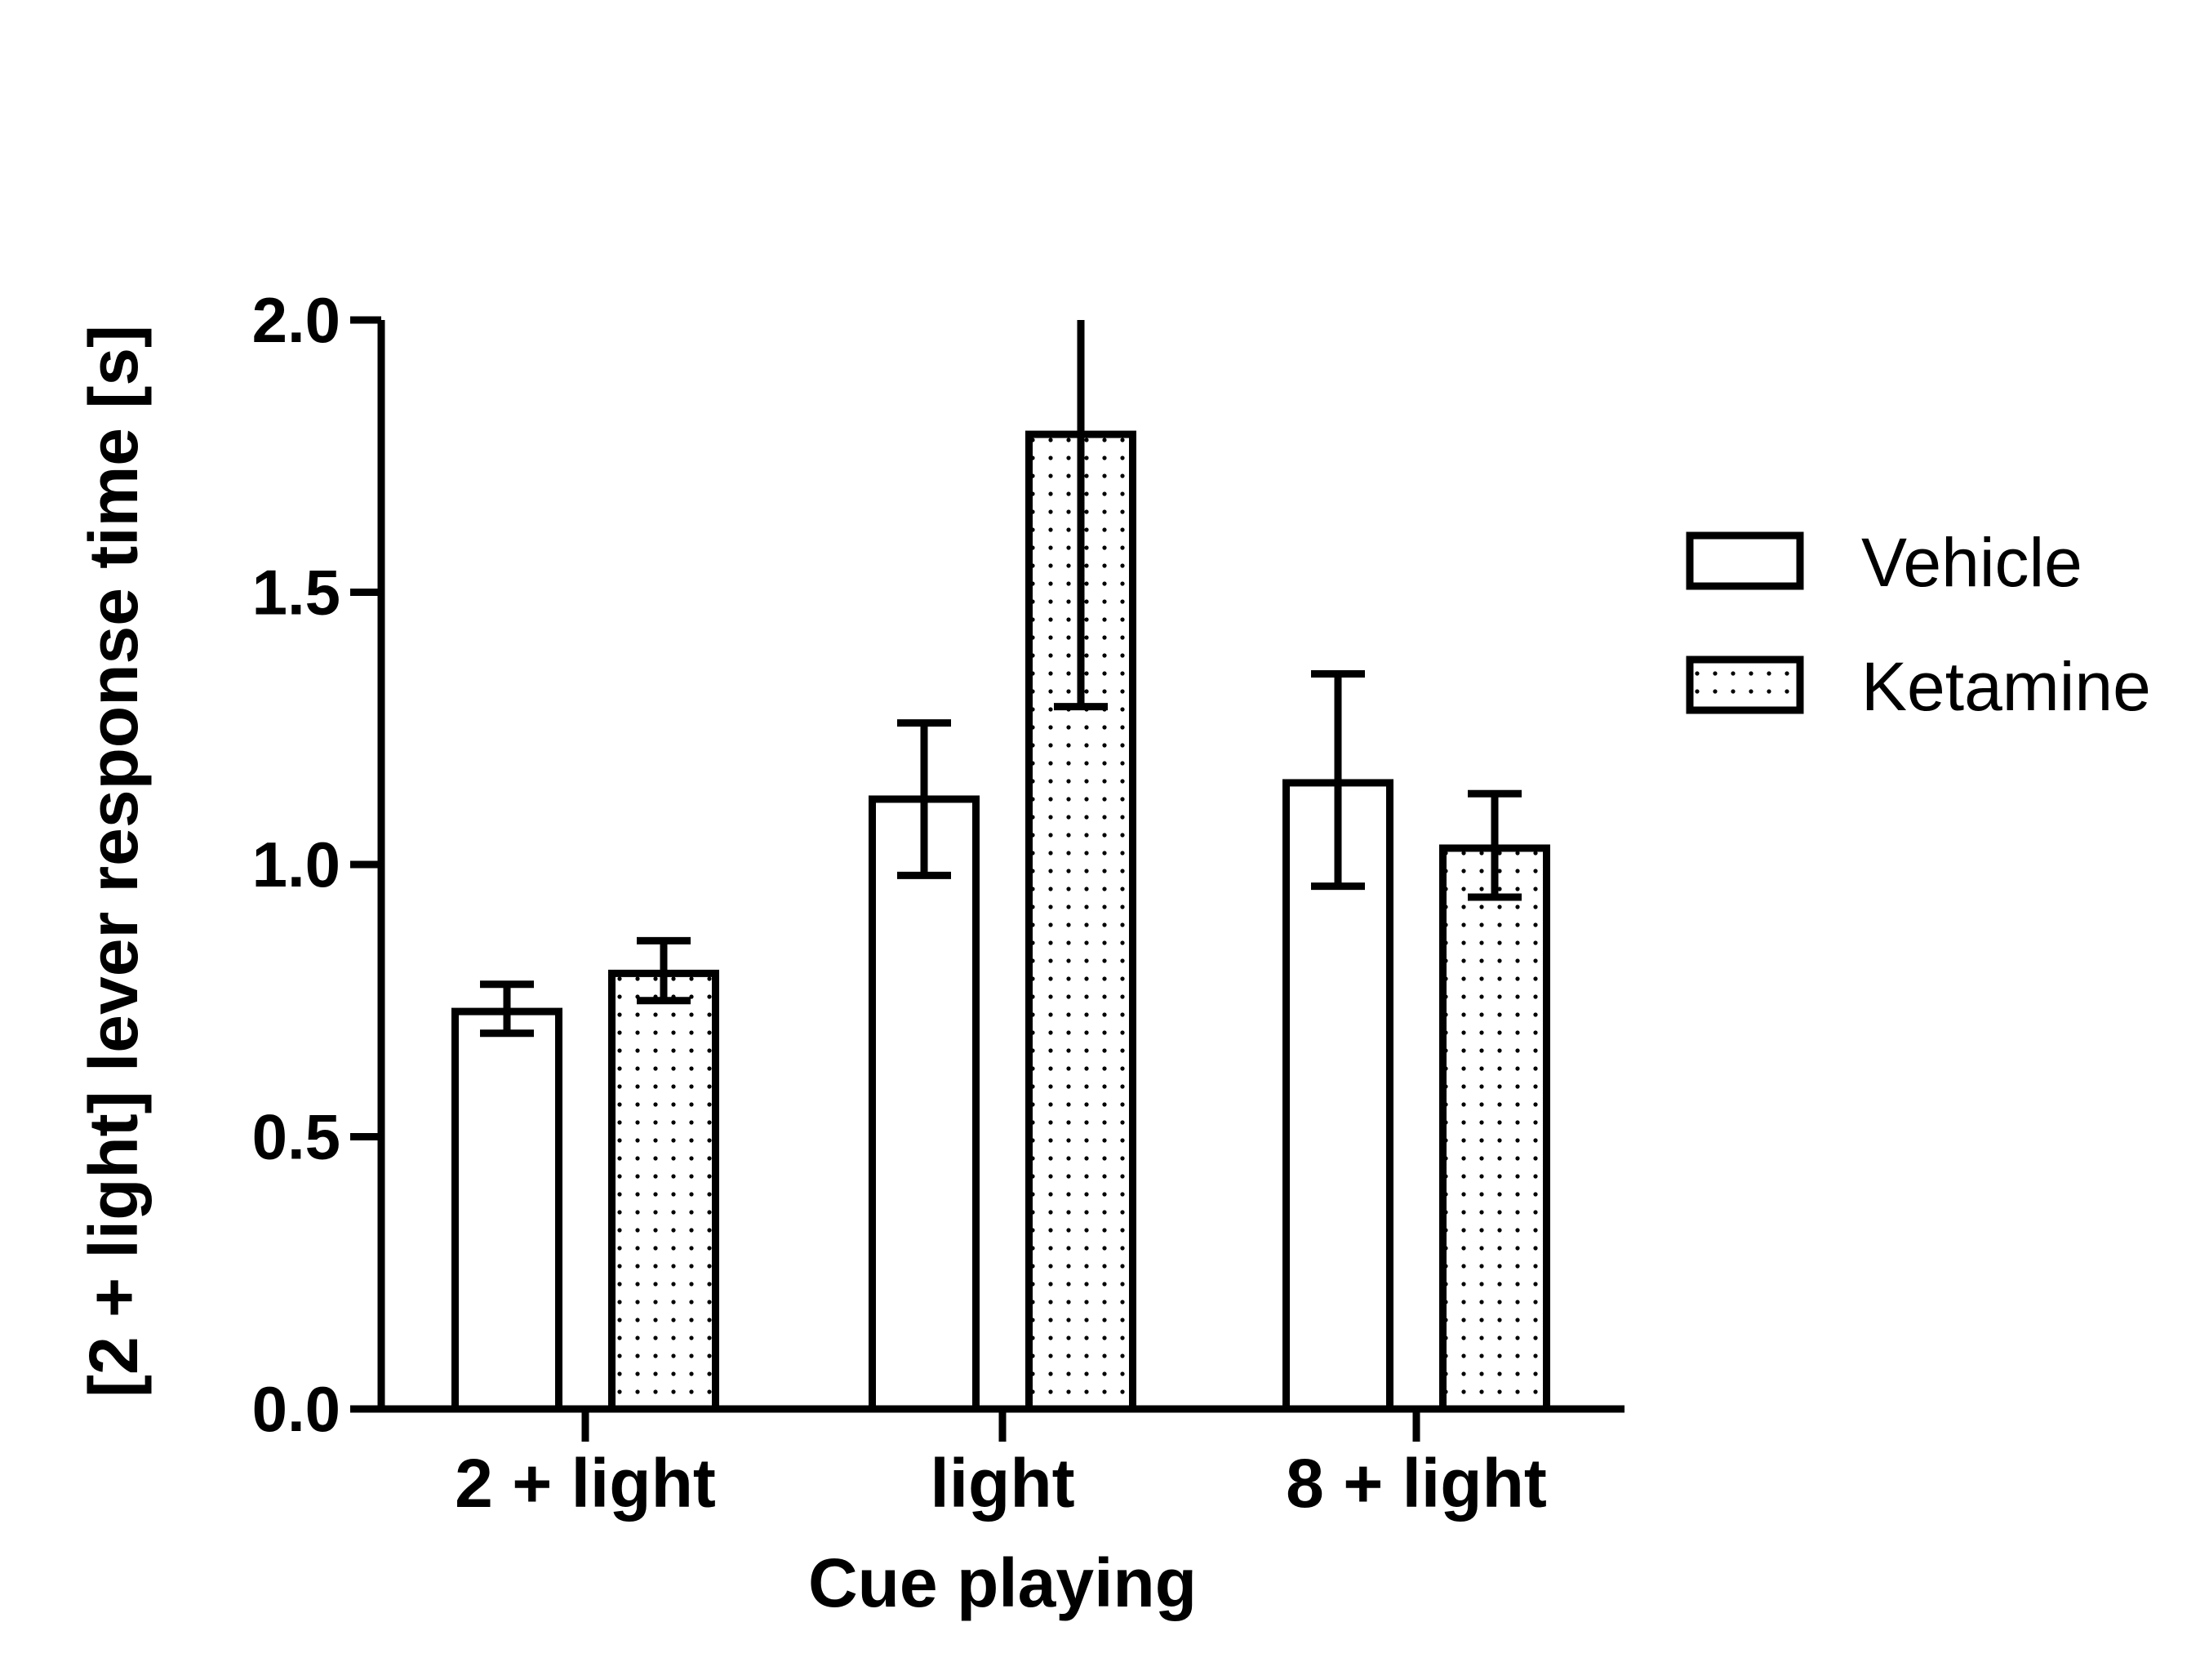  I want to click on y-tick-label: 2.0, so click(296, 320).